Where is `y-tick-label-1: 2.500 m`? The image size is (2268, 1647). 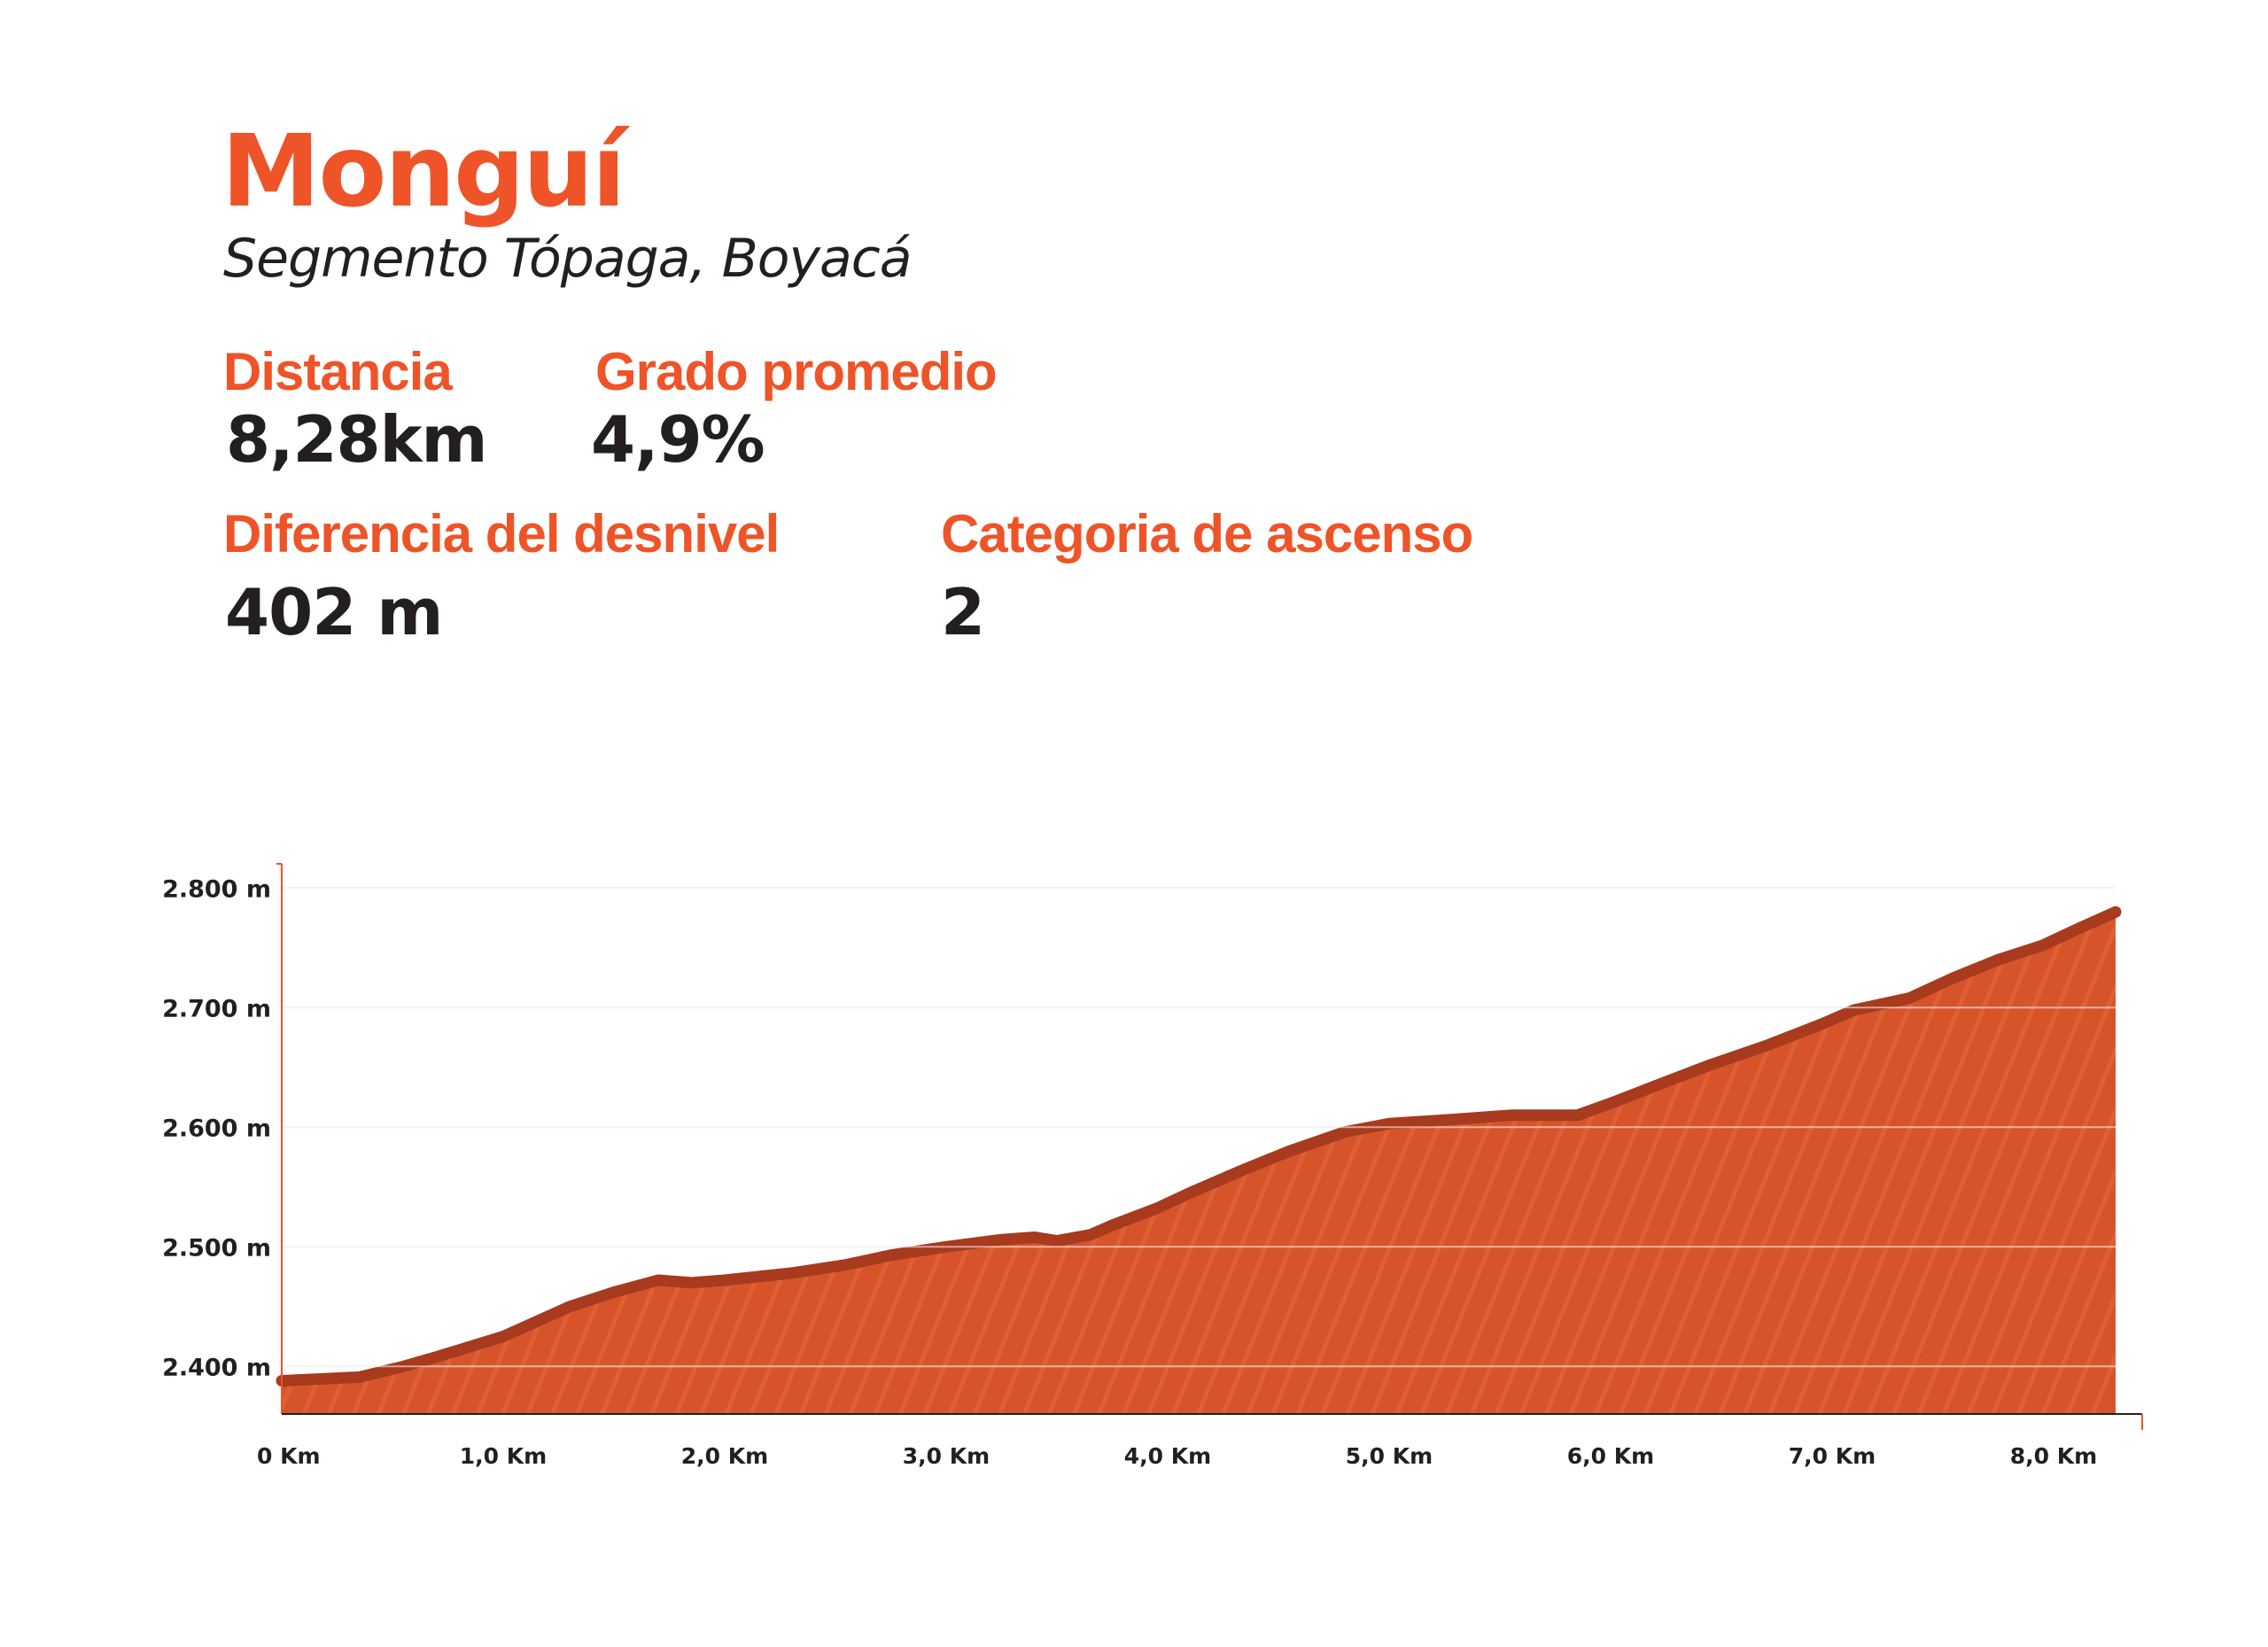
y-tick-label-1: 2.500 m is located at coordinates (216, 1248).